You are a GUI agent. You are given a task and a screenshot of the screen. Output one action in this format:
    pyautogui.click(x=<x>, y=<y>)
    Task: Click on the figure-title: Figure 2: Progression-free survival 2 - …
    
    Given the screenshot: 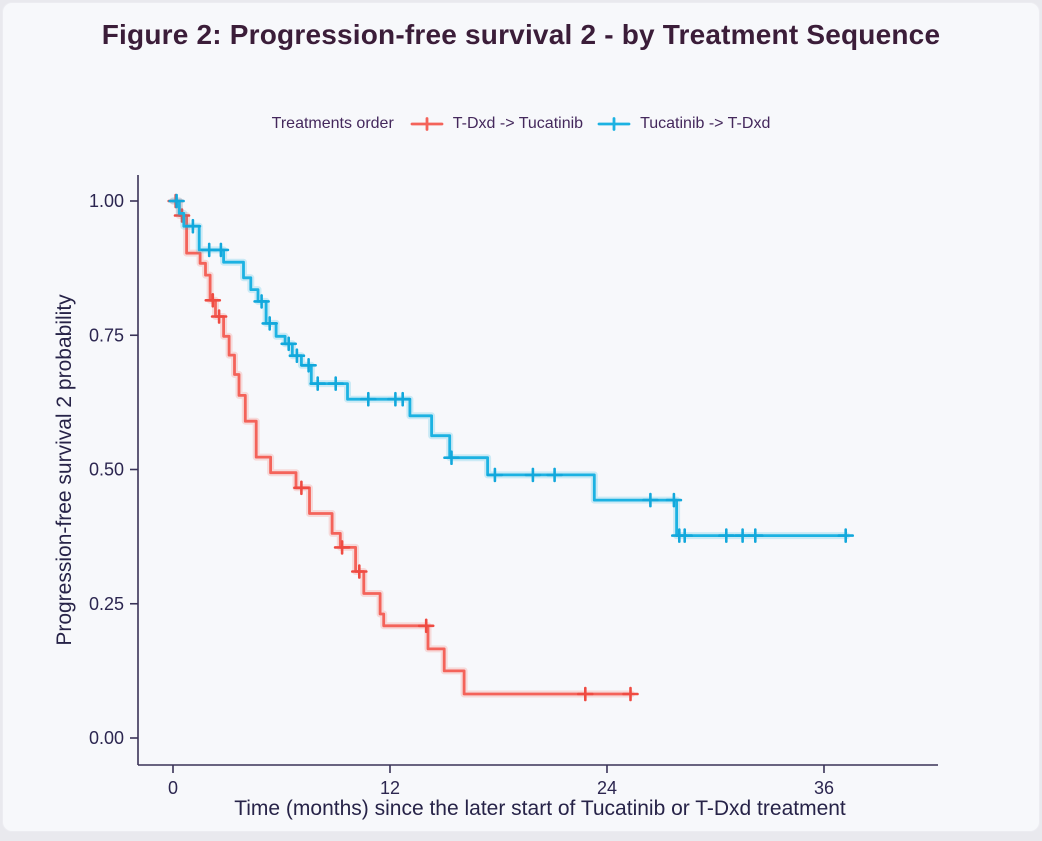 What is the action you would take?
    pyautogui.click(x=521, y=34)
    